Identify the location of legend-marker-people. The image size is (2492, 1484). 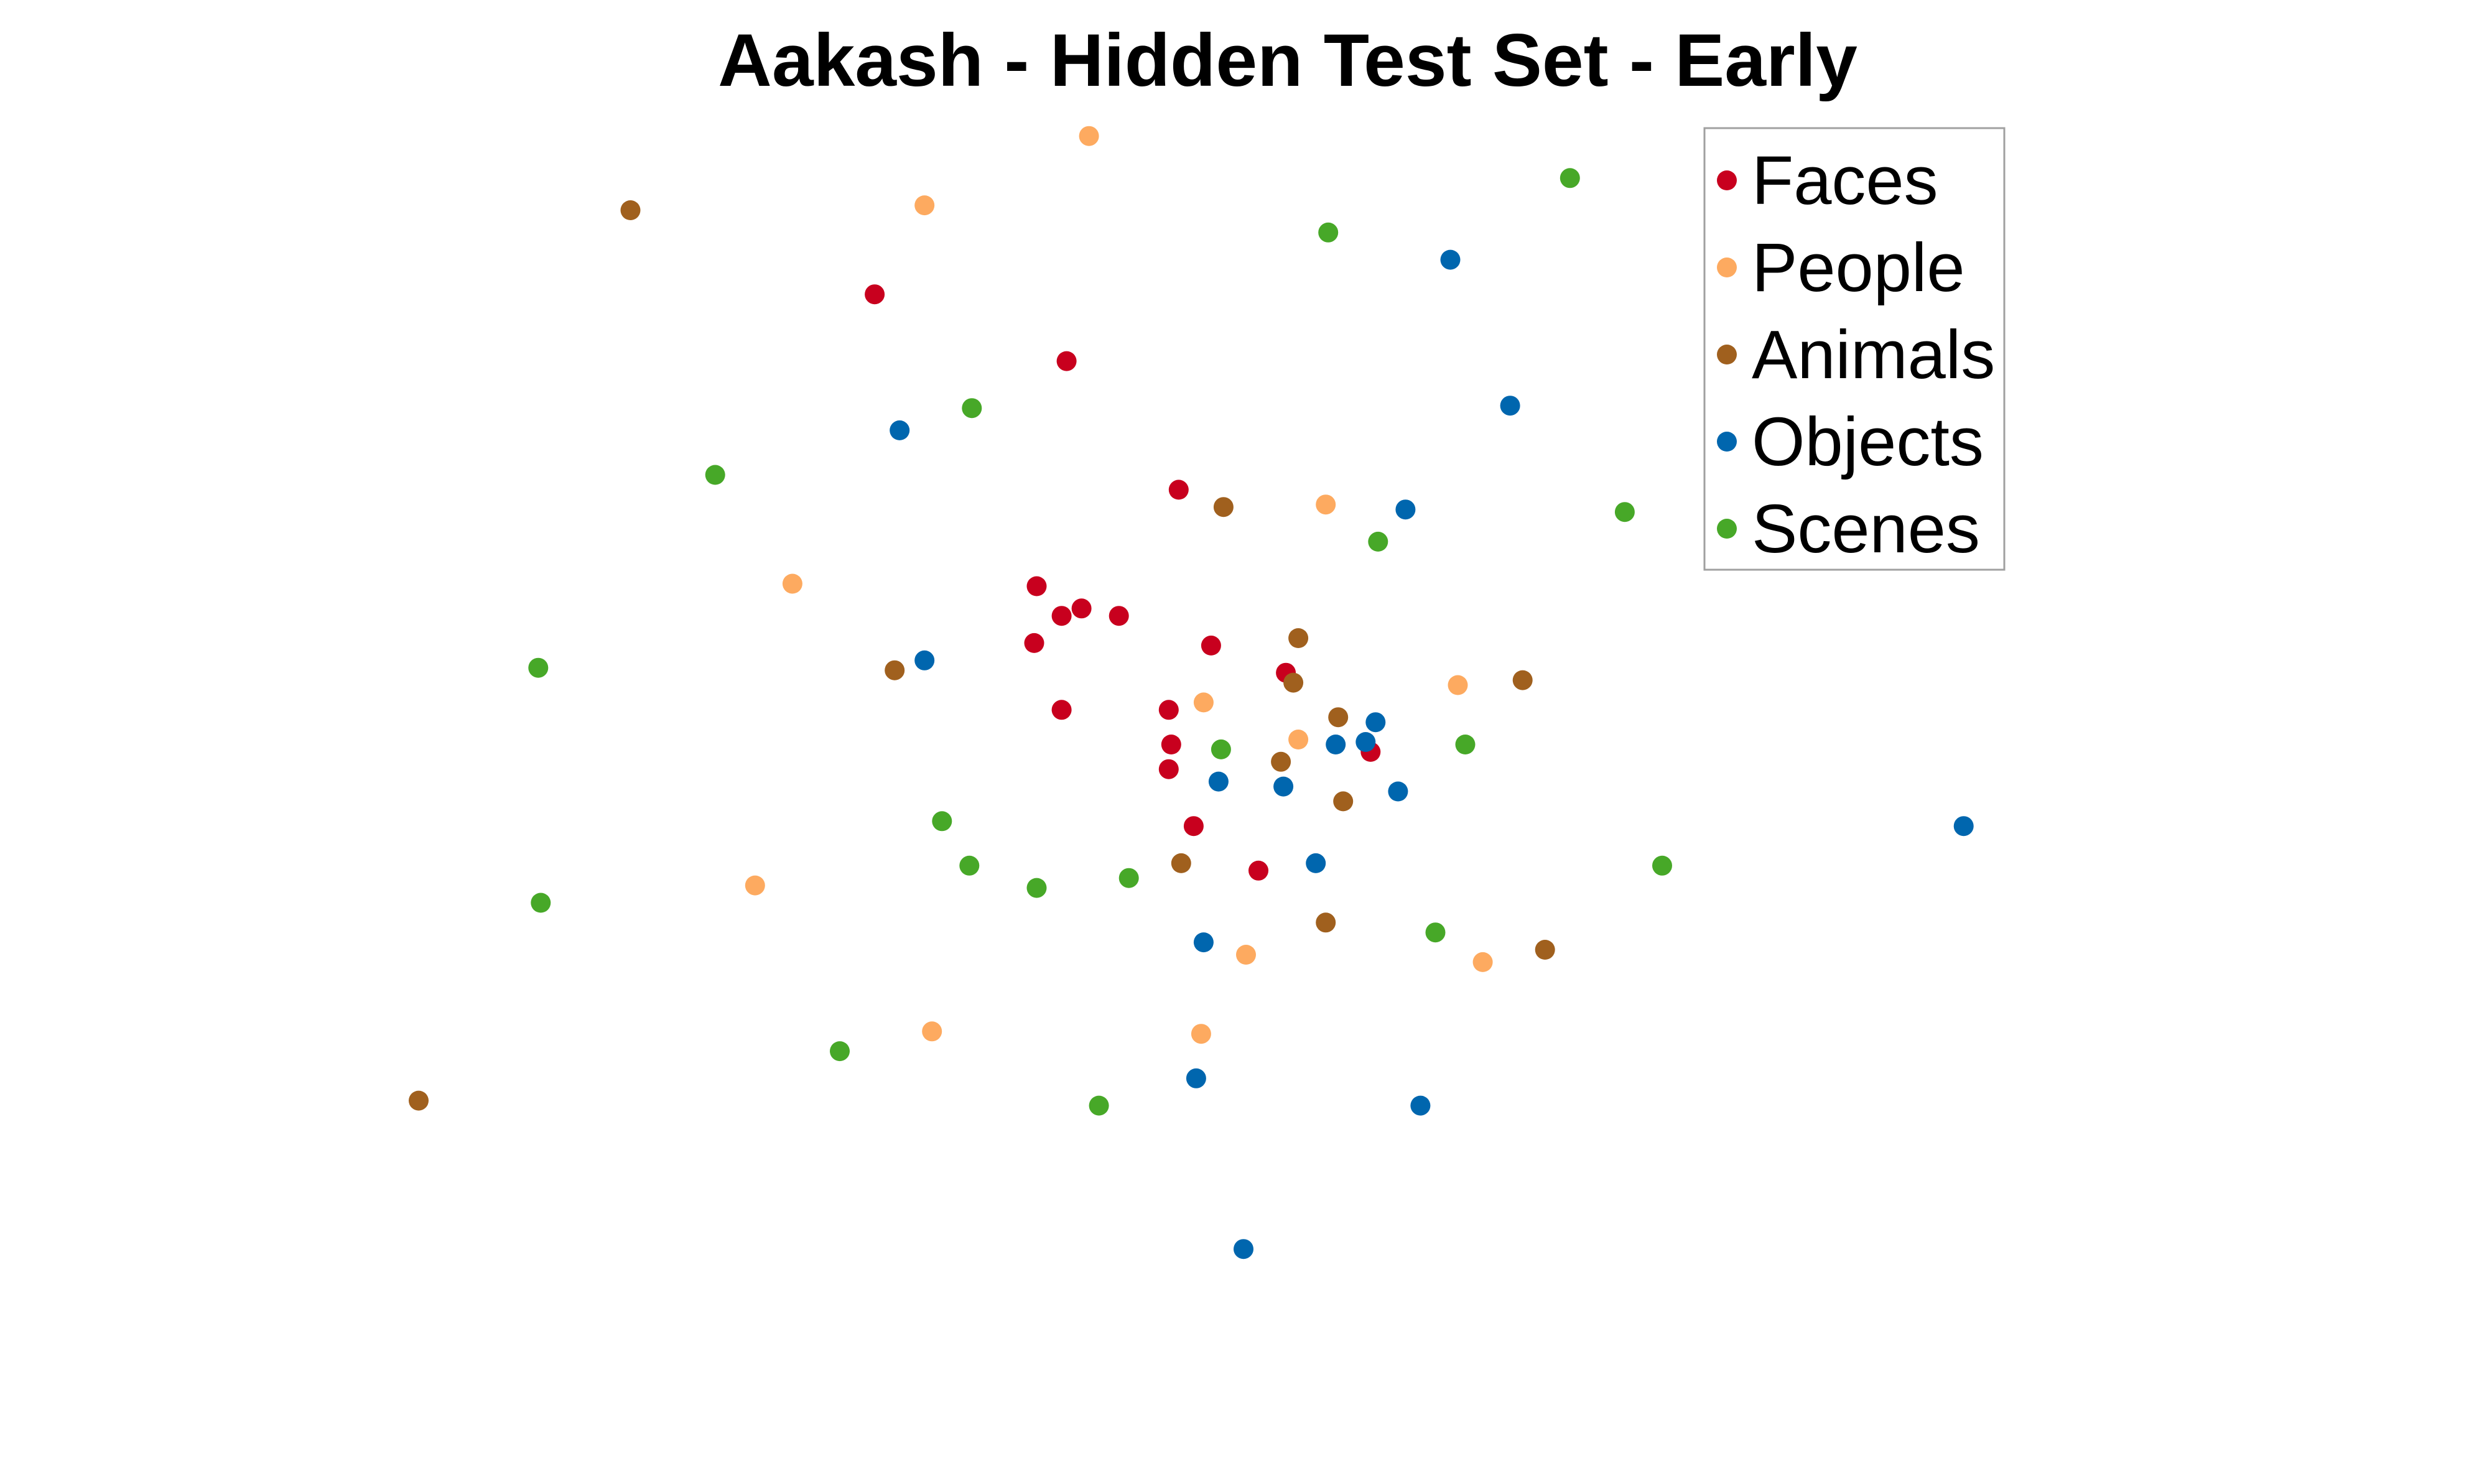
(1727, 267).